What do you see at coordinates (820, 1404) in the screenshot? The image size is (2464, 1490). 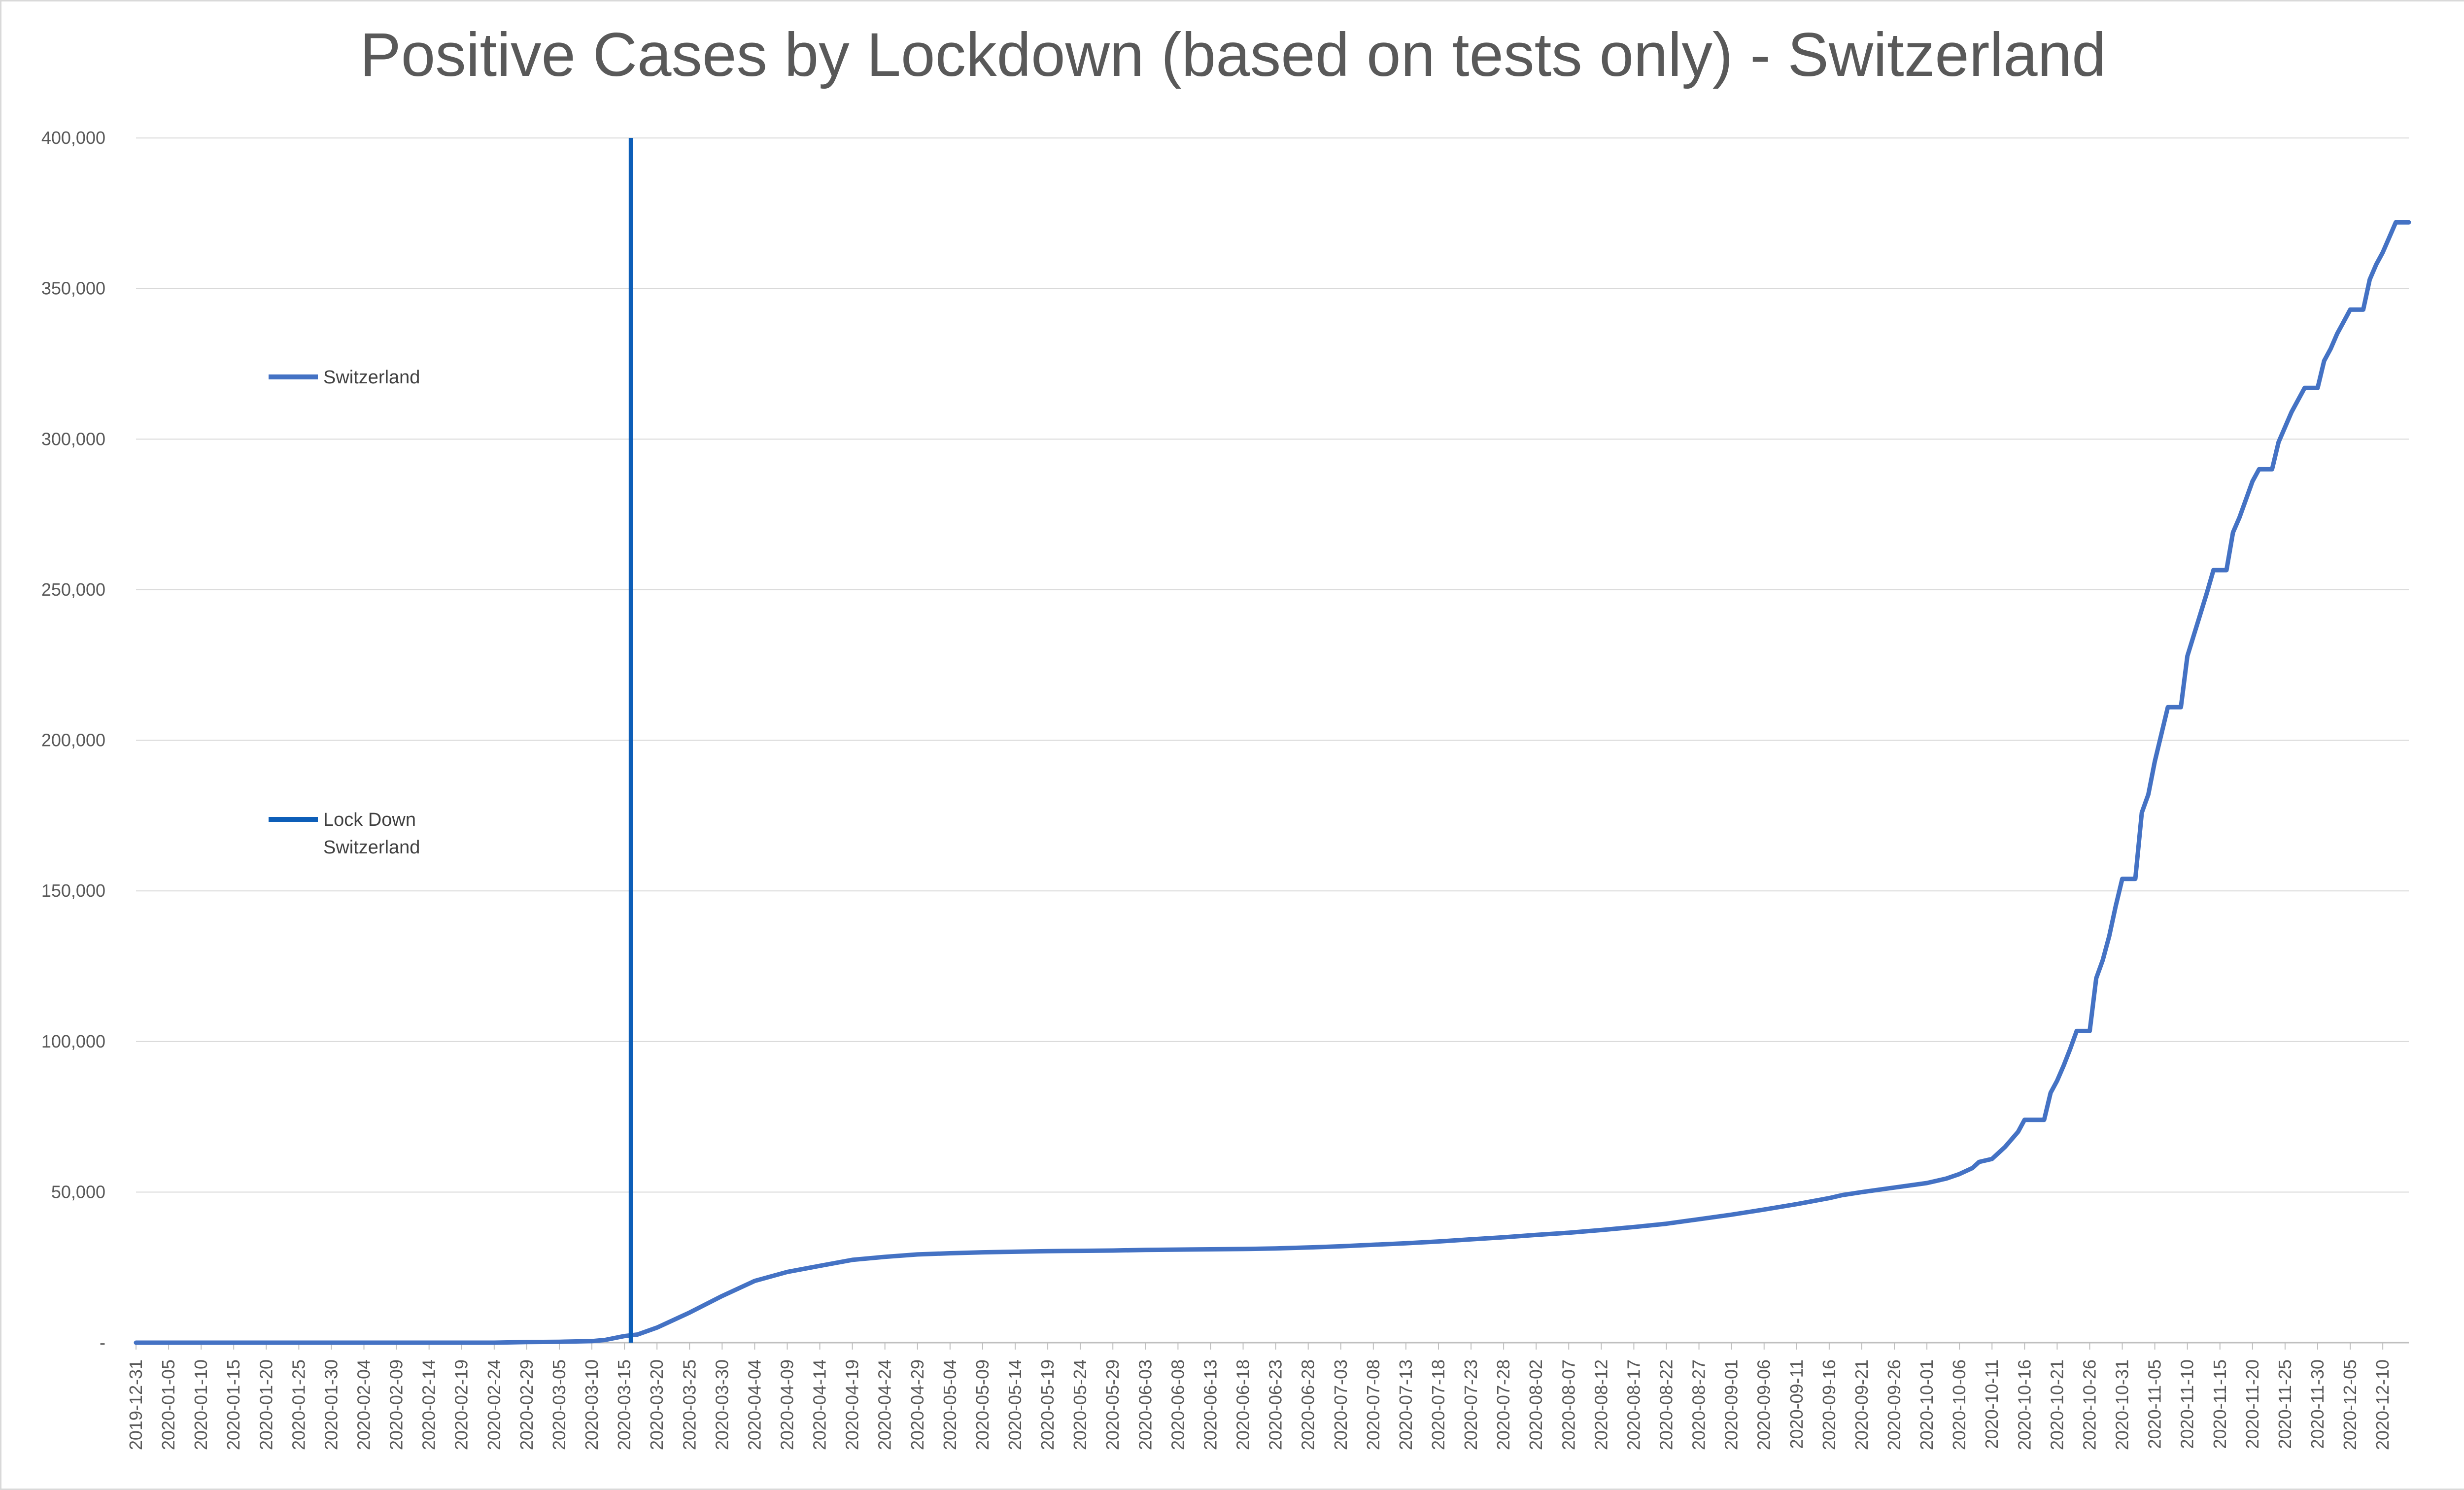 I see `x-tick-label: 2020-04-14` at bounding box center [820, 1404].